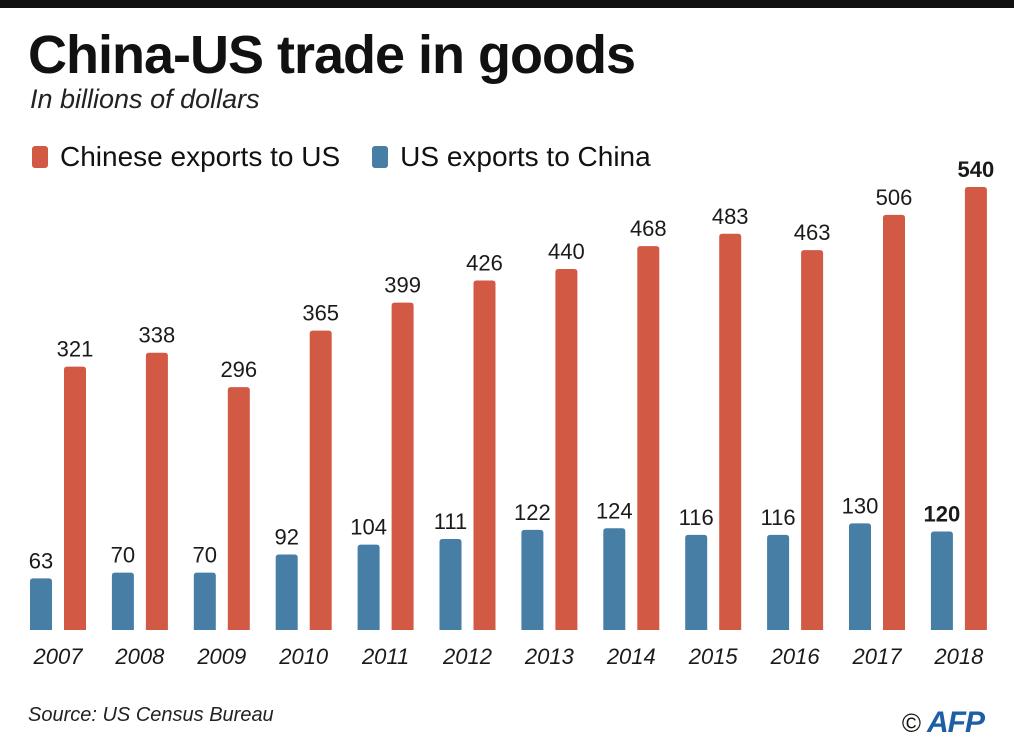 The image size is (1014, 755). What do you see at coordinates (812, 232) in the screenshot?
I see `data-label-chinese-exports-2016: 463` at bounding box center [812, 232].